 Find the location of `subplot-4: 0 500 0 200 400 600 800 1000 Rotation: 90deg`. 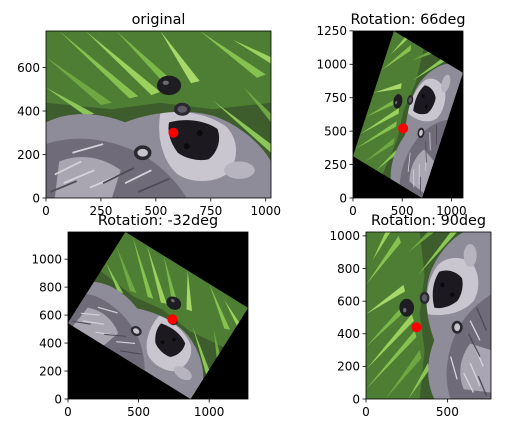

subplot-4: 0 500 0 200 400 600 800 1000 Rotation: 90deg is located at coordinates (410, 316).